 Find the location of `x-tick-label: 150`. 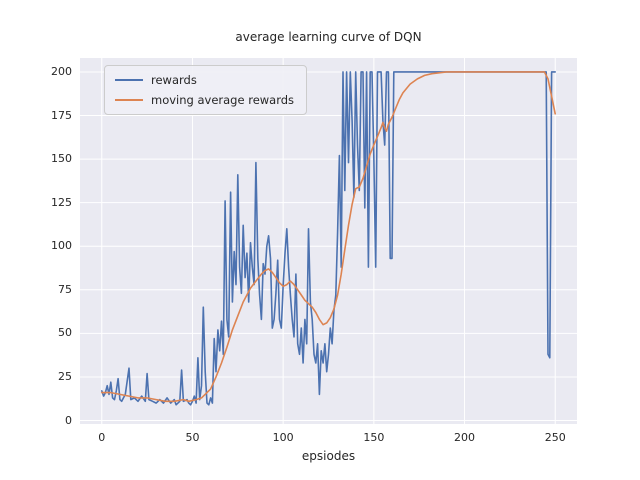

x-tick-label: 150 is located at coordinates (374, 437).